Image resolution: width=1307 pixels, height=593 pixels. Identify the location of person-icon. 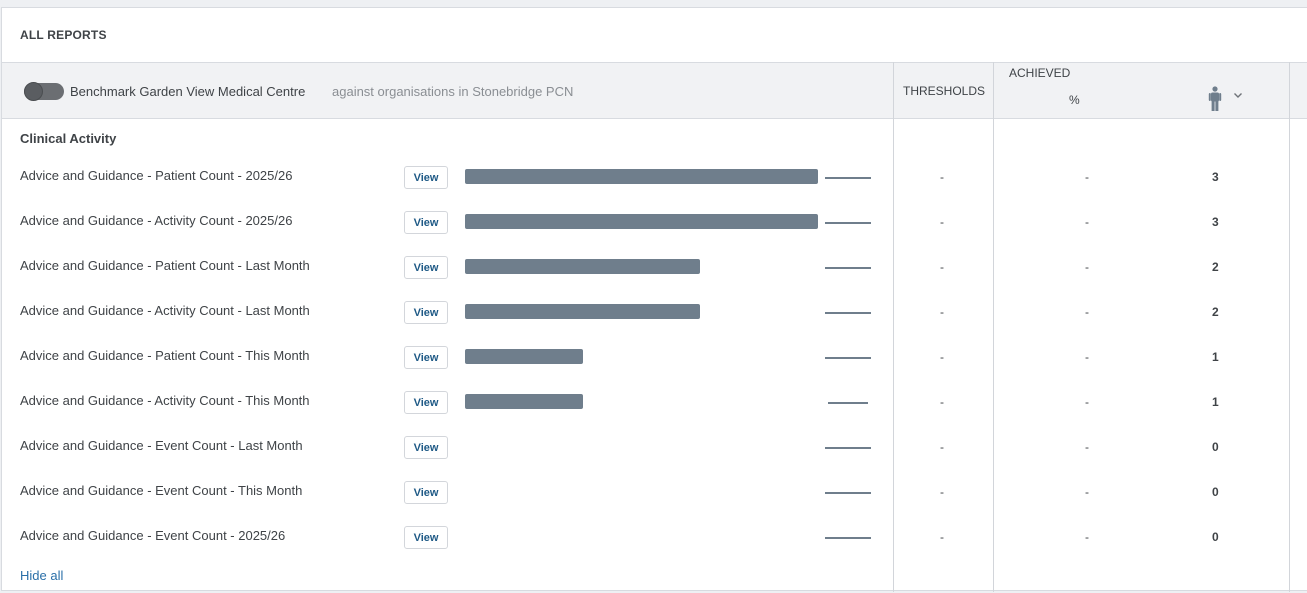
(1215, 99).